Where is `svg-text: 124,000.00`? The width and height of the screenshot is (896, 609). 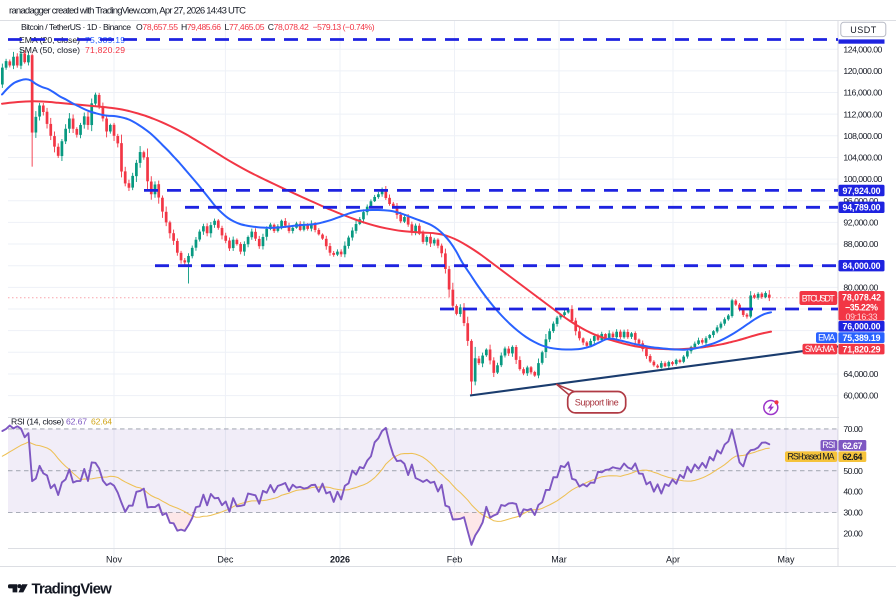
svg-text: 124,000.00 is located at coordinates (862, 49).